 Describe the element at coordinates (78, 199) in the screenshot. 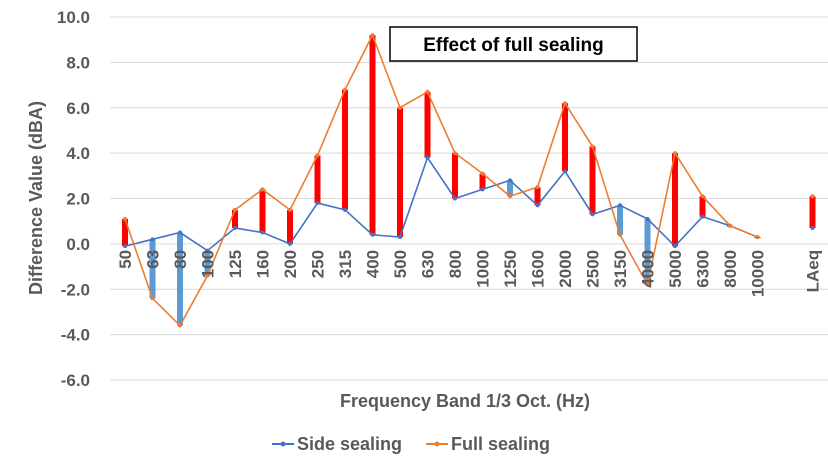

I see `y-tick-label: 2.0` at that location.